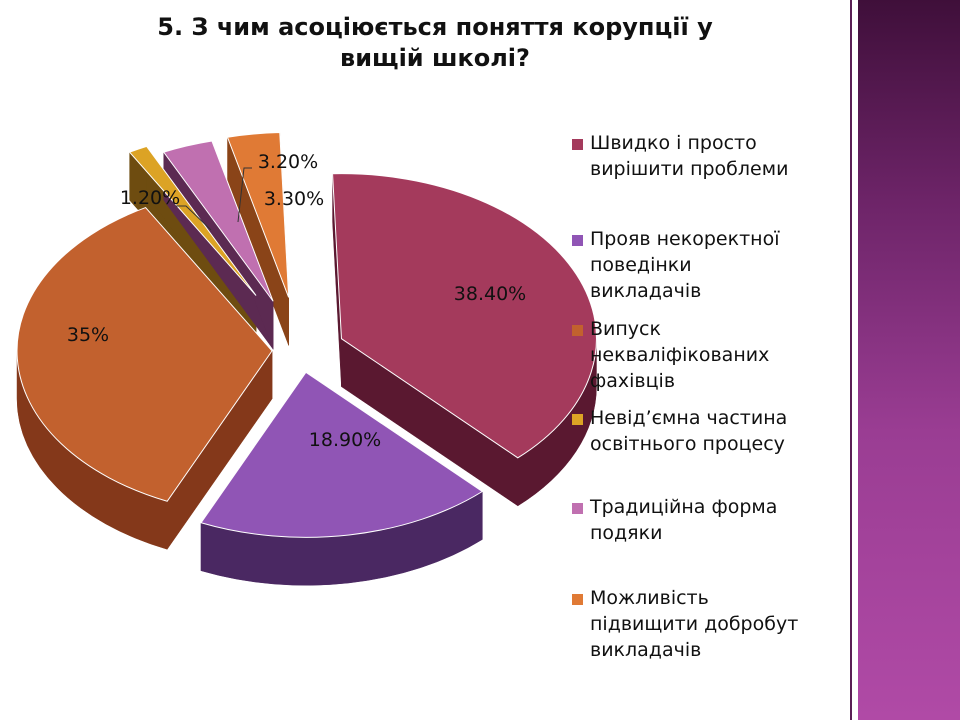 This screenshot has height=720, width=960. Describe the element at coordinates (435, 58) in the screenshot. I see `slide-title-line-2: вищій школі?` at that location.